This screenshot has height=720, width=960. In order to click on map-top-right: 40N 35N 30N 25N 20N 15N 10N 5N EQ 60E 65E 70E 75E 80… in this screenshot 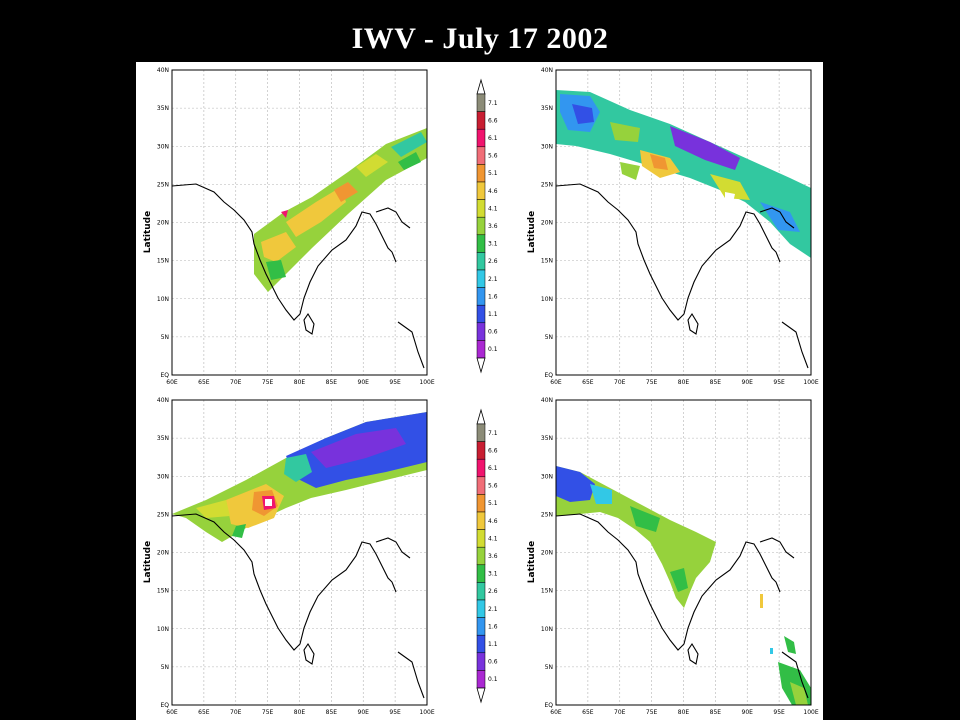, I will do `click(673, 226)`.